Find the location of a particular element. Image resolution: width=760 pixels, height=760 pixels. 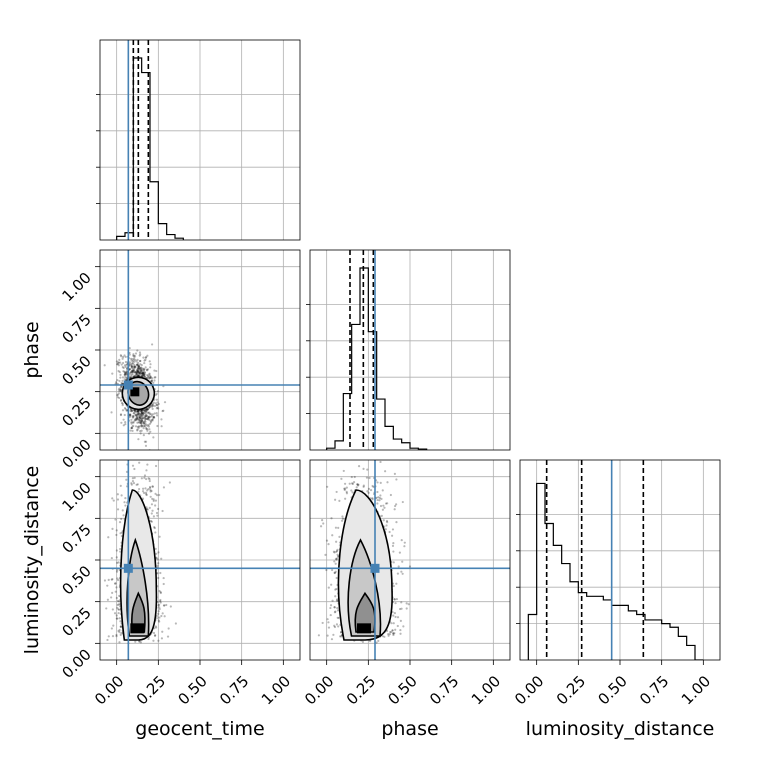

y-tick-label-phase: 0.50 is located at coordinates (76, 370).